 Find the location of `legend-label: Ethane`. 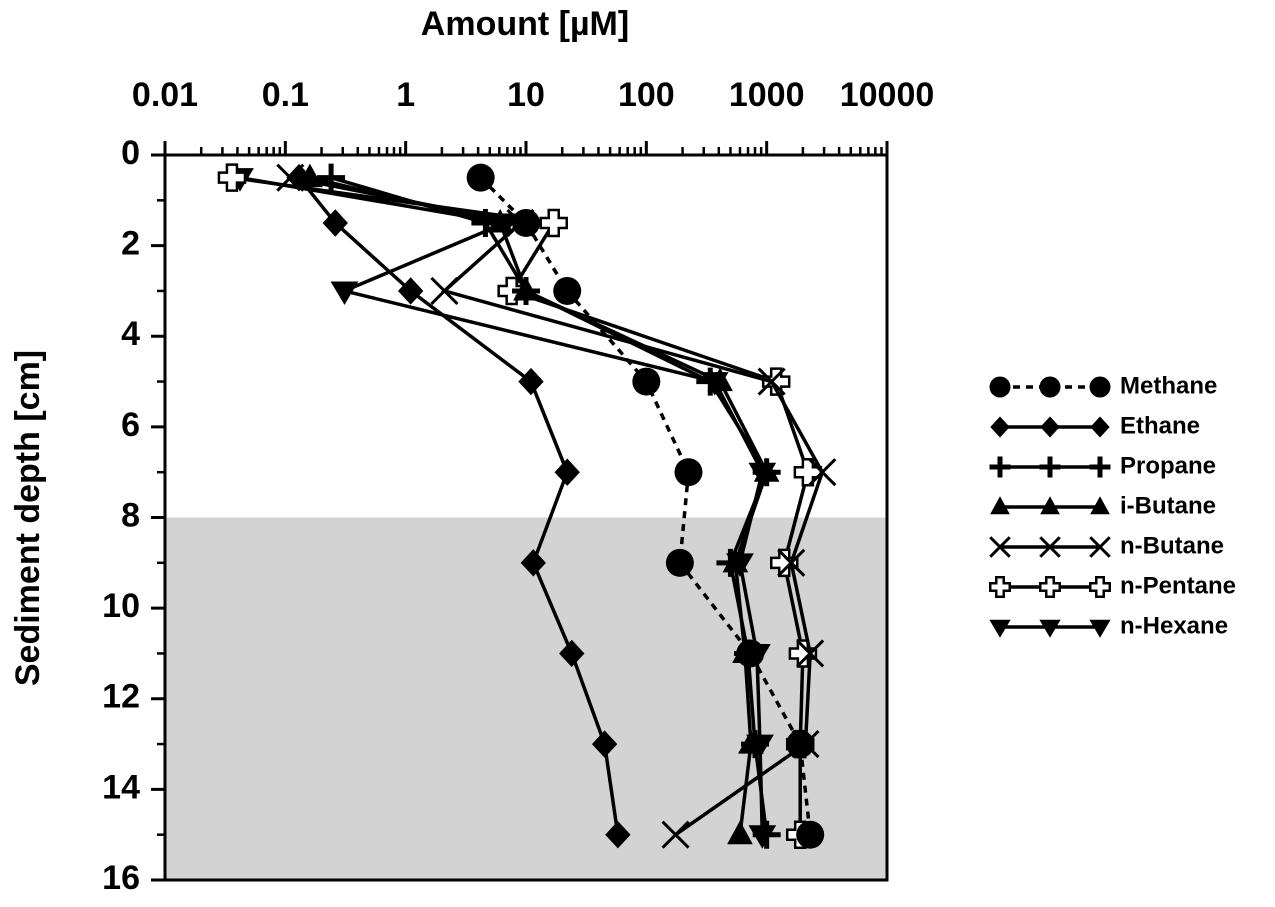

legend-label: Ethane is located at coordinates (1160, 425).